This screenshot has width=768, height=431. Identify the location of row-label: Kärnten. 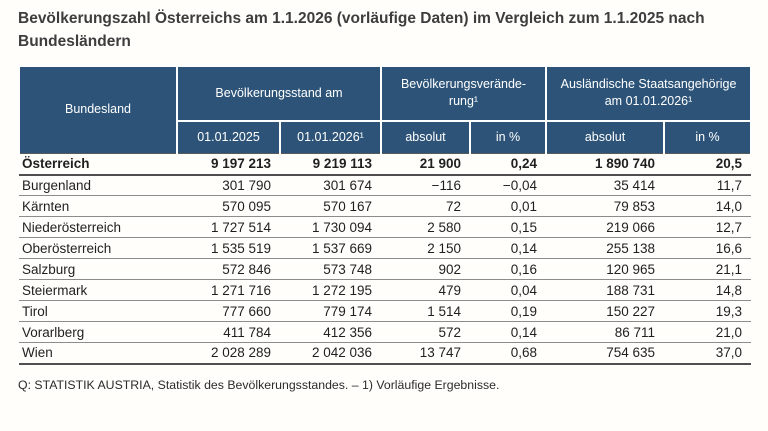
(98, 206).